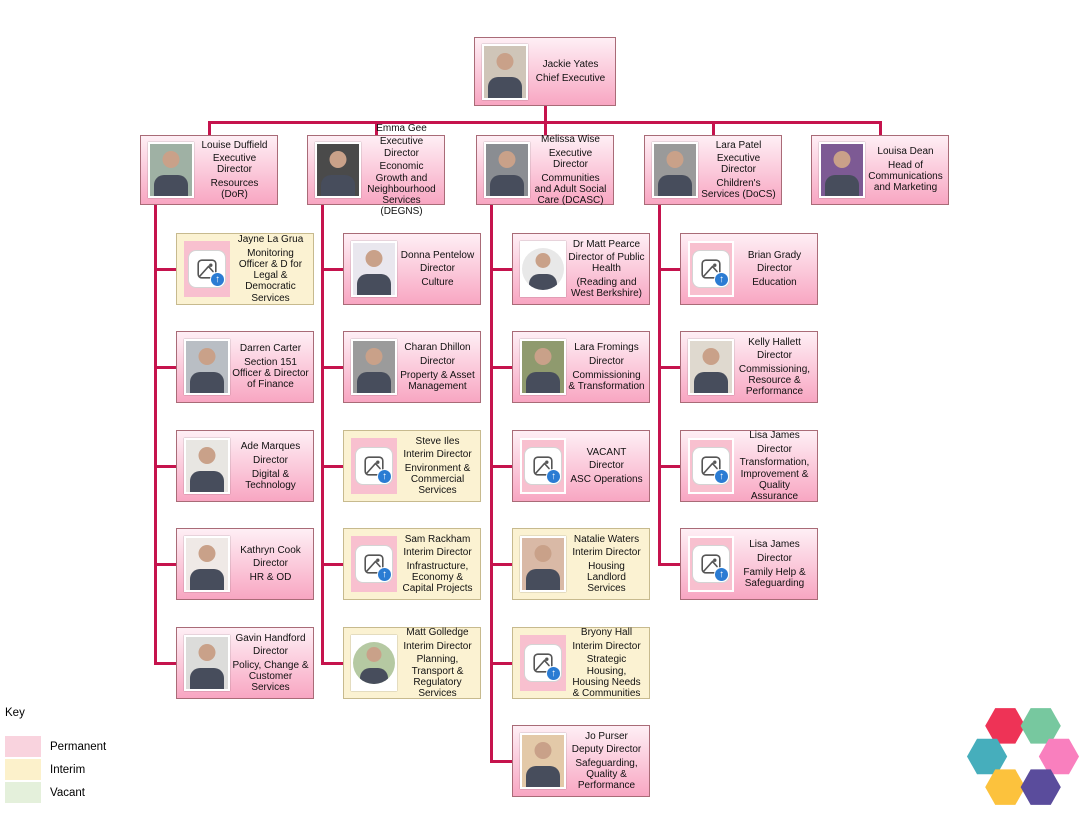 The width and height of the screenshot is (1091, 815). Describe the element at coordinates (570, 65) in the screenshot. I see `person-name: Jackie Yates` at that location.